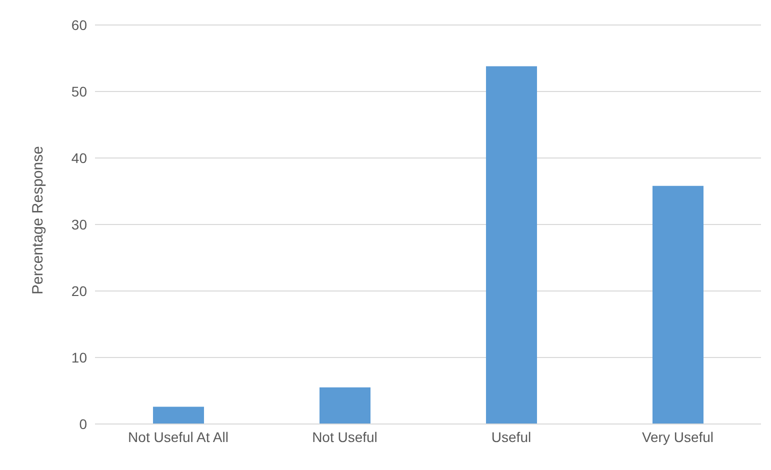 The height and width of the screenshot is (470, 771). What do you see at coordinates (83, 424) in the screenshot?
I see `y-tick-label: 0` at bounding box center [83, 424].